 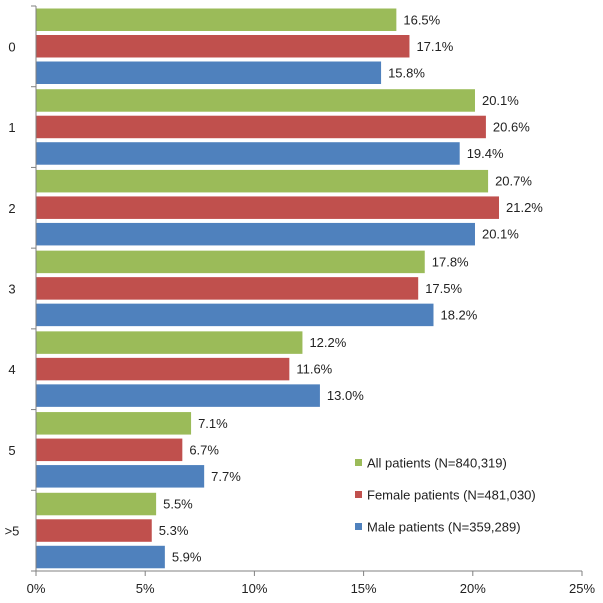 What do you see at coordinates (213, 423) in the screenshot?
I see `data-label: 7.1%` at bounding box center [213, 423].